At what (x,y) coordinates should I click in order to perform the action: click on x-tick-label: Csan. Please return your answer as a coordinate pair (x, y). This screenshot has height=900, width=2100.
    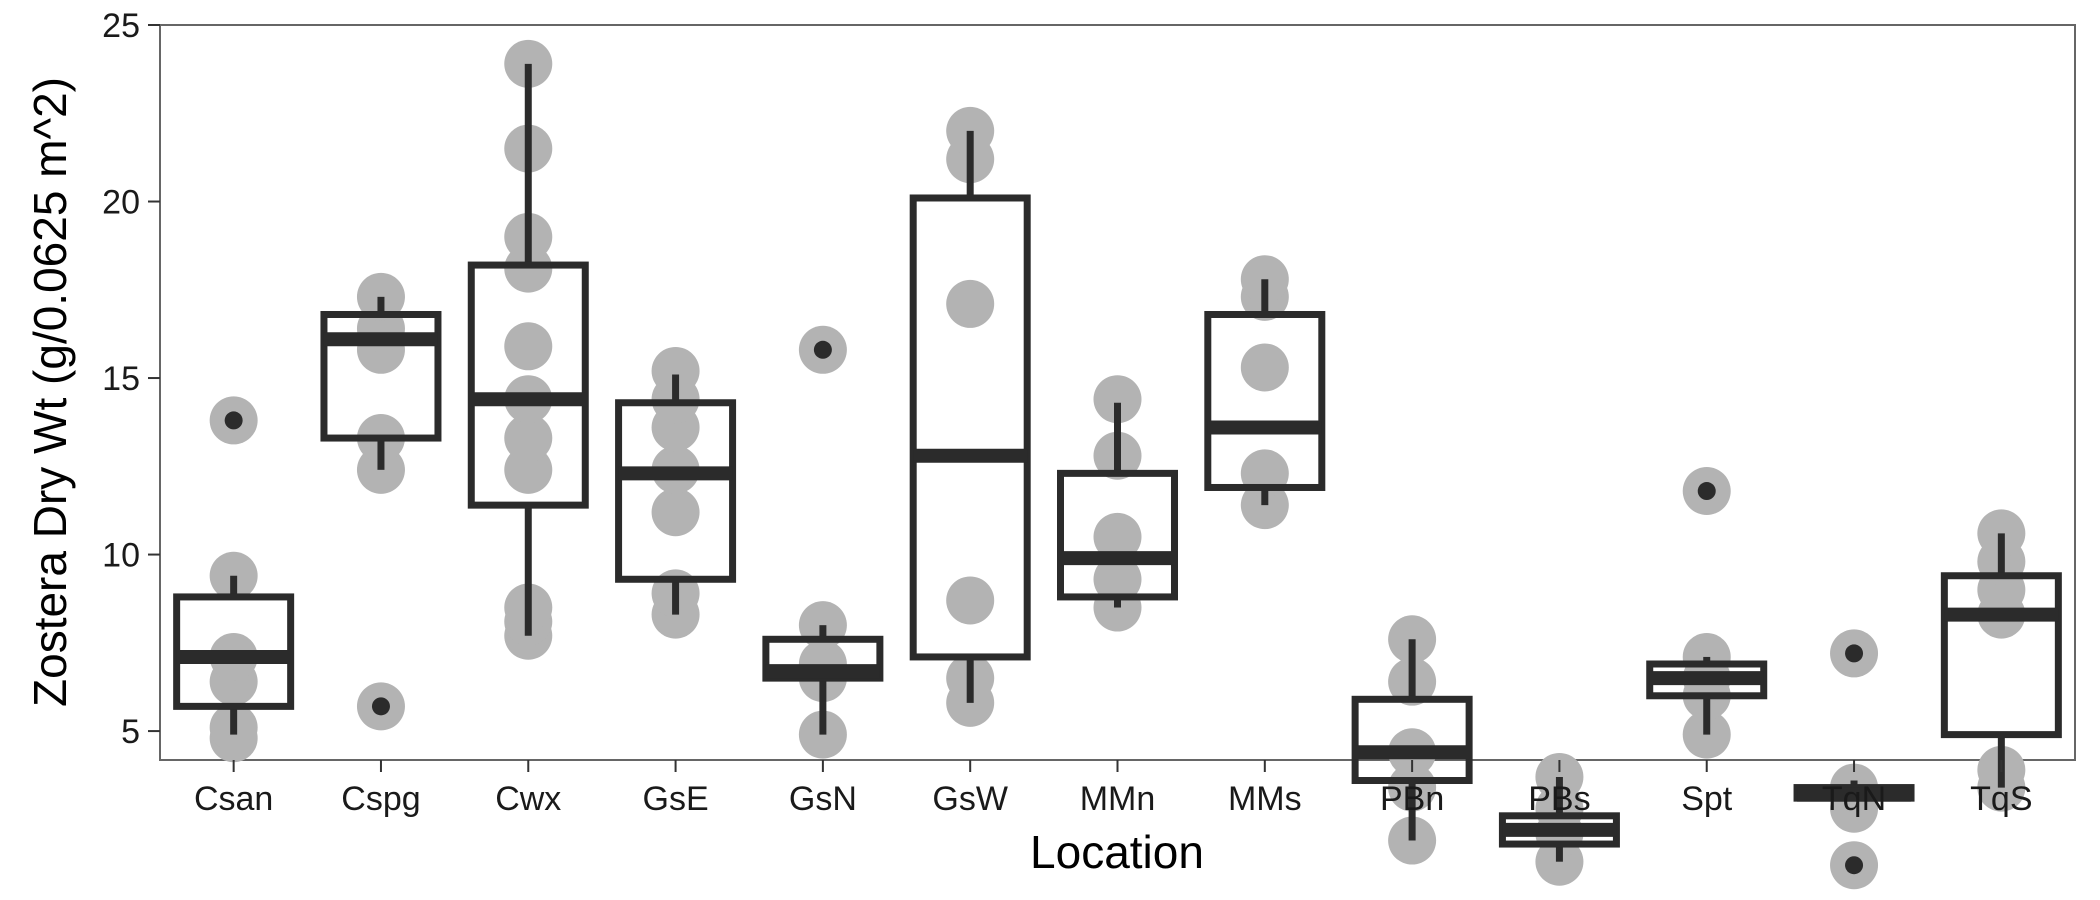
    Looking at the image, I should click on (233, 799).